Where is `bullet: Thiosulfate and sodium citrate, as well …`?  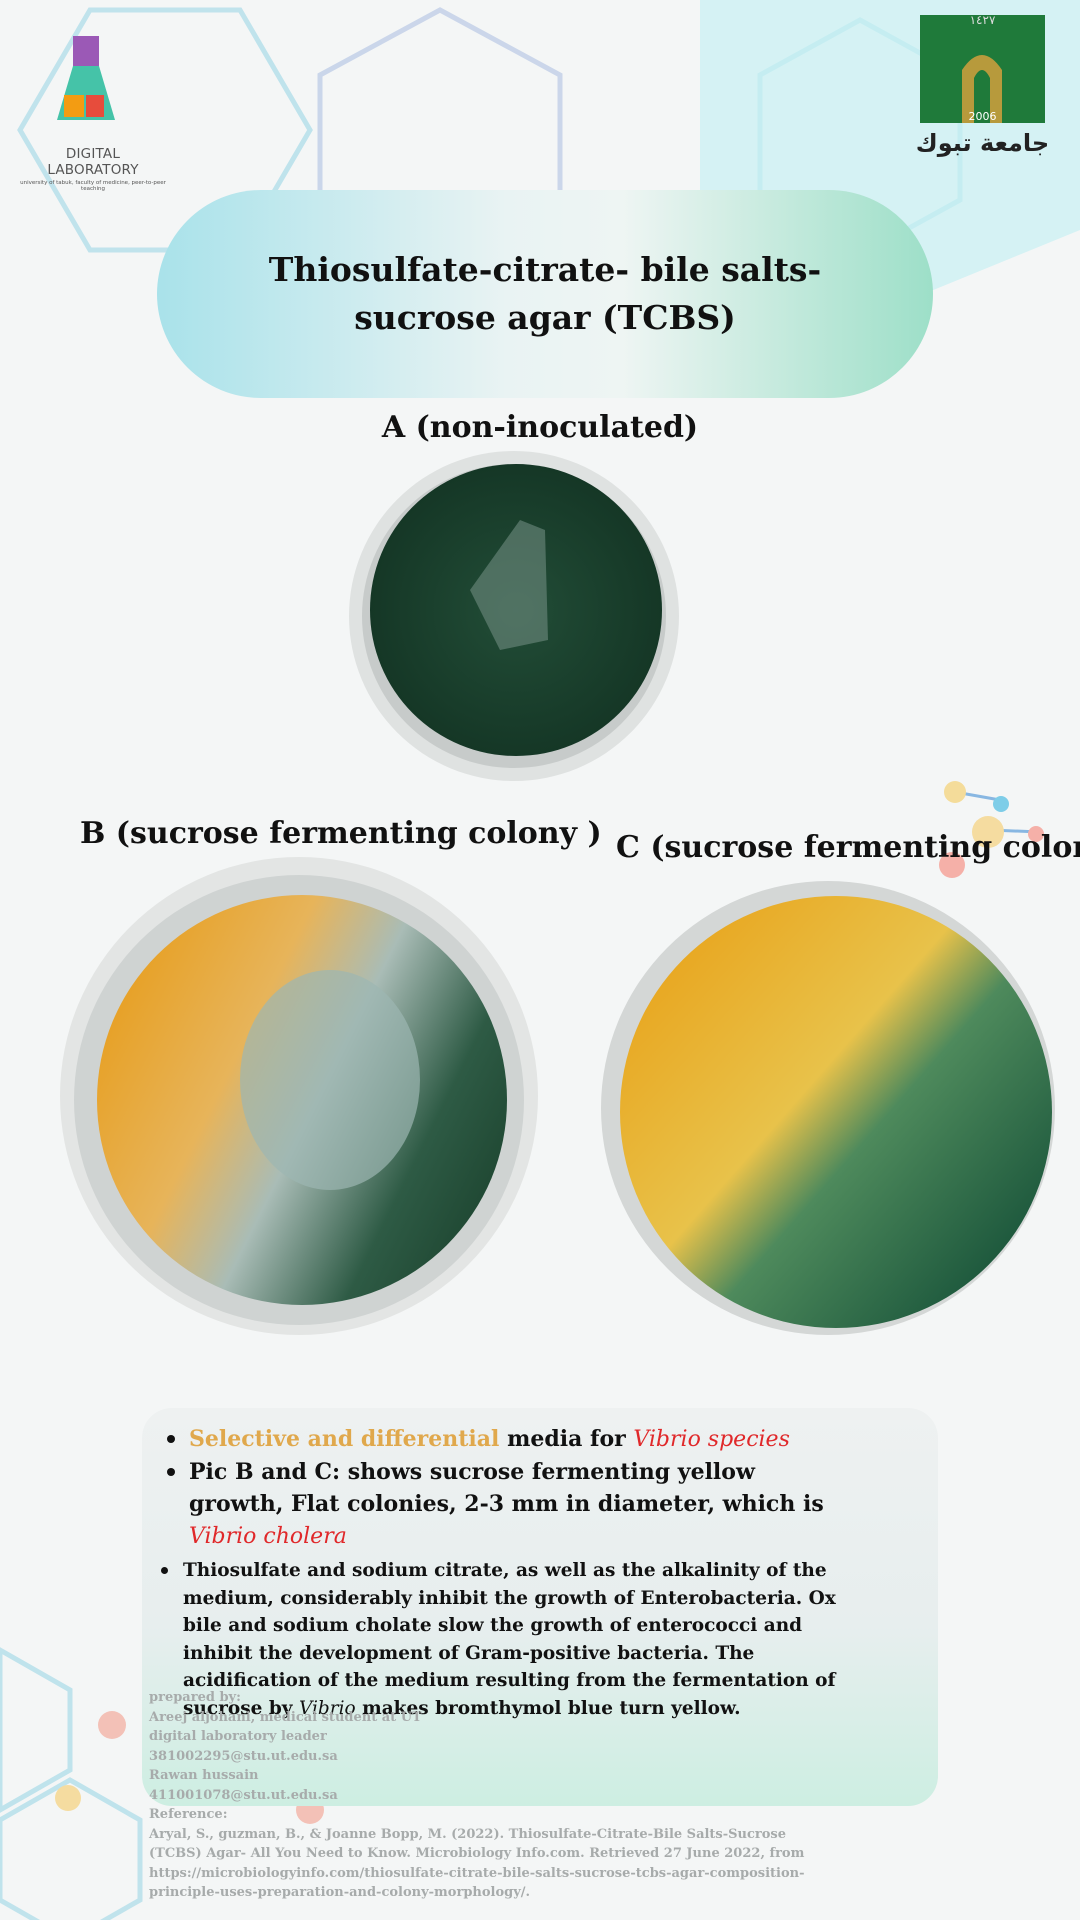
bullet: Thiosulfate and sodium citrate, as well … is located at coordinates (500, 1639).